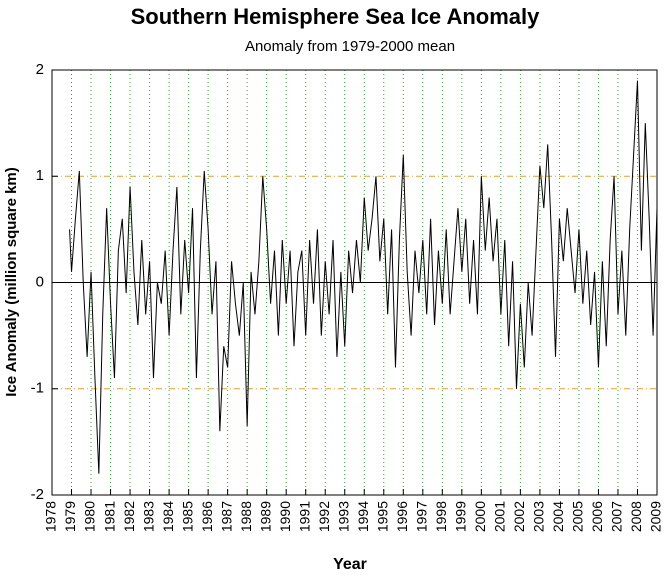 This screenshot has height=576, width=664. I want to click on y-axis-label: Ice Anomaly (million square km), so click(11, 282).